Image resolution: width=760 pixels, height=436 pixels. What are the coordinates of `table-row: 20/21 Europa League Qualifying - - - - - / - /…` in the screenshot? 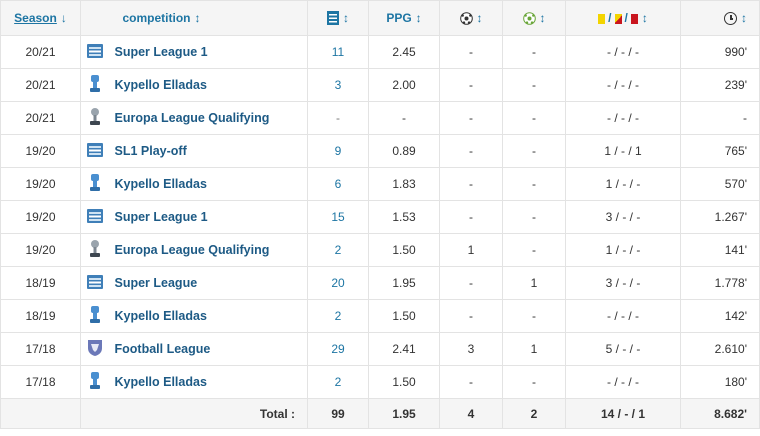 It's located at (380, 118).